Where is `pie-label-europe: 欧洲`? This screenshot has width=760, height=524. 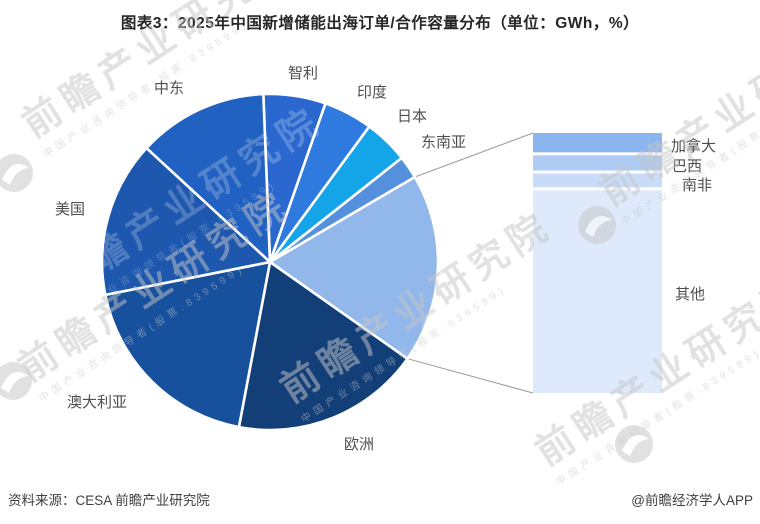
pie-label-europe: 欧洲 is located at coordinates (359, 444).